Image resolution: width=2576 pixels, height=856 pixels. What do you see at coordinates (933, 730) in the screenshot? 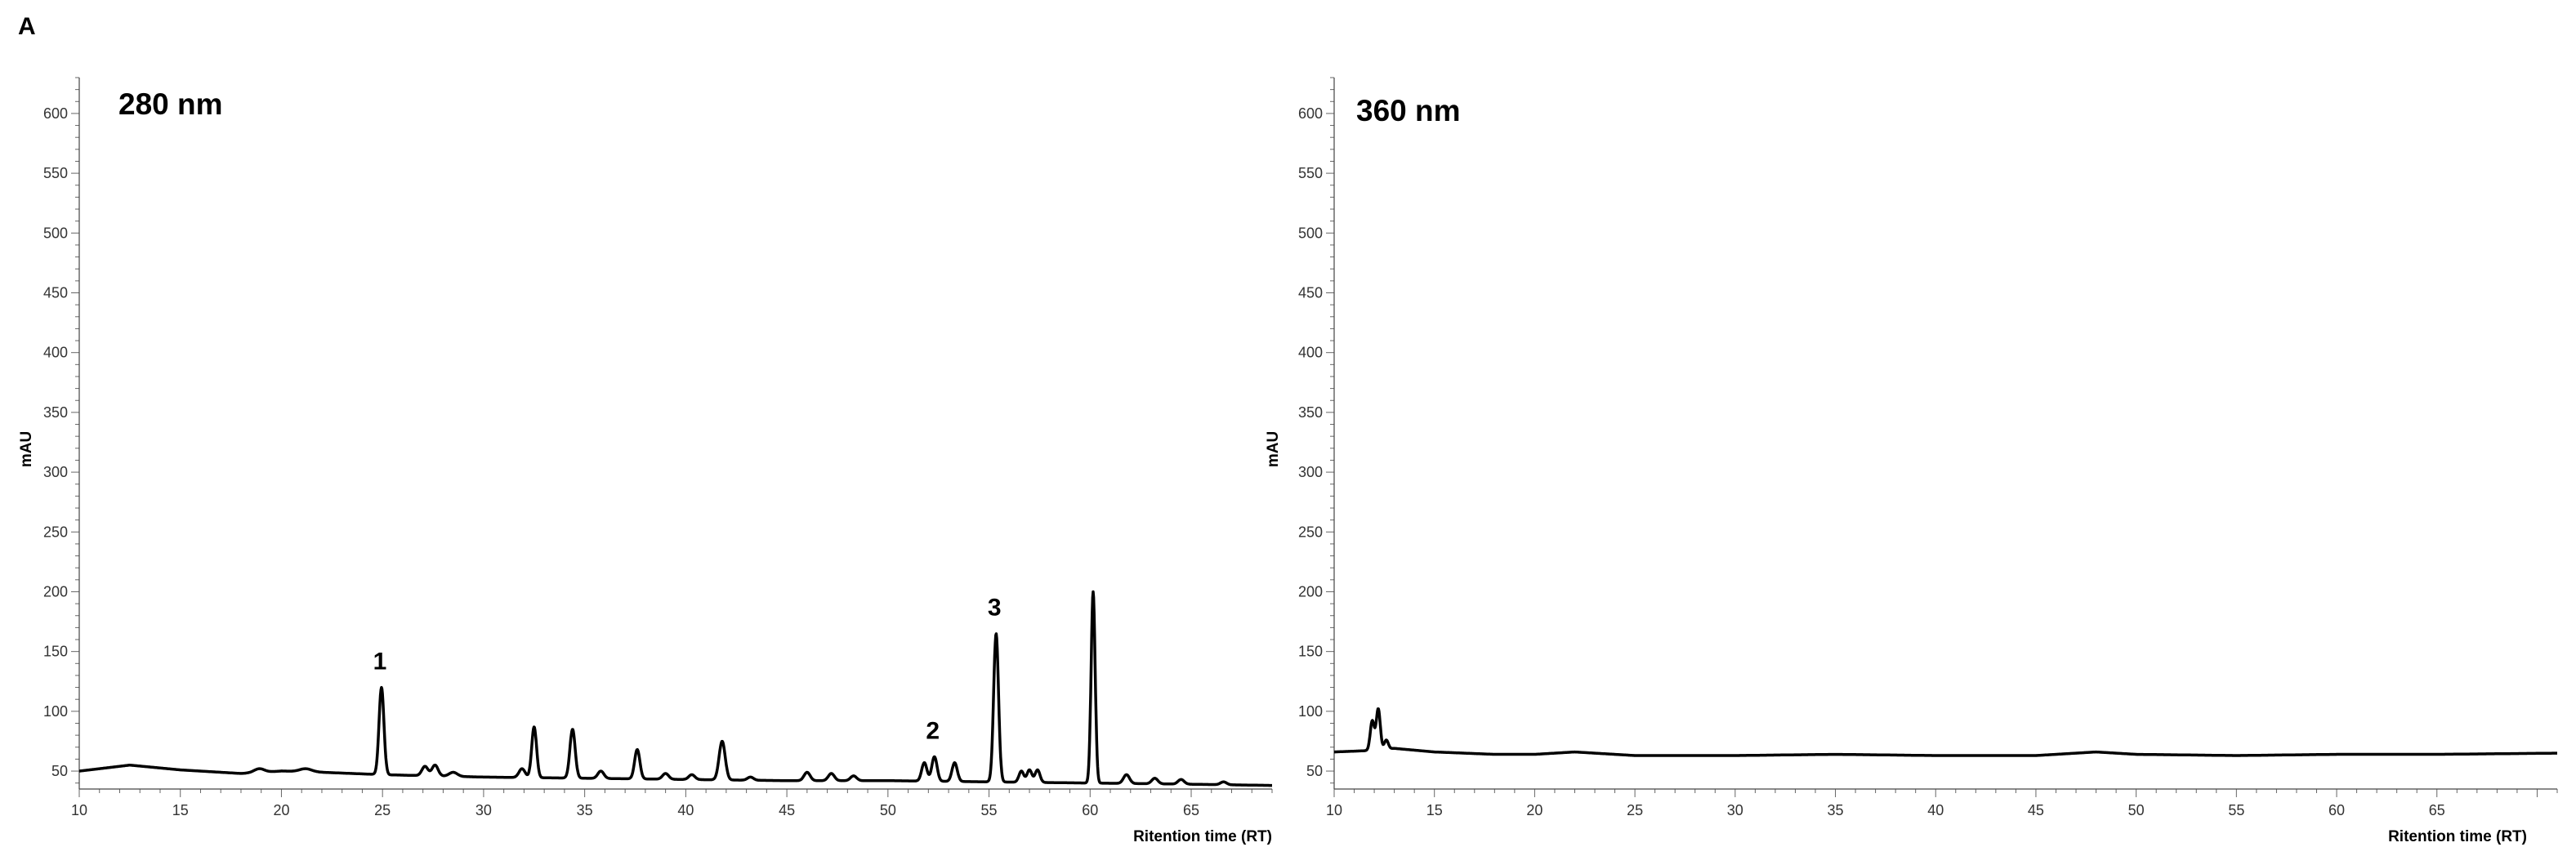
I see `peak-label: 2` at bounding box center [933, 730].